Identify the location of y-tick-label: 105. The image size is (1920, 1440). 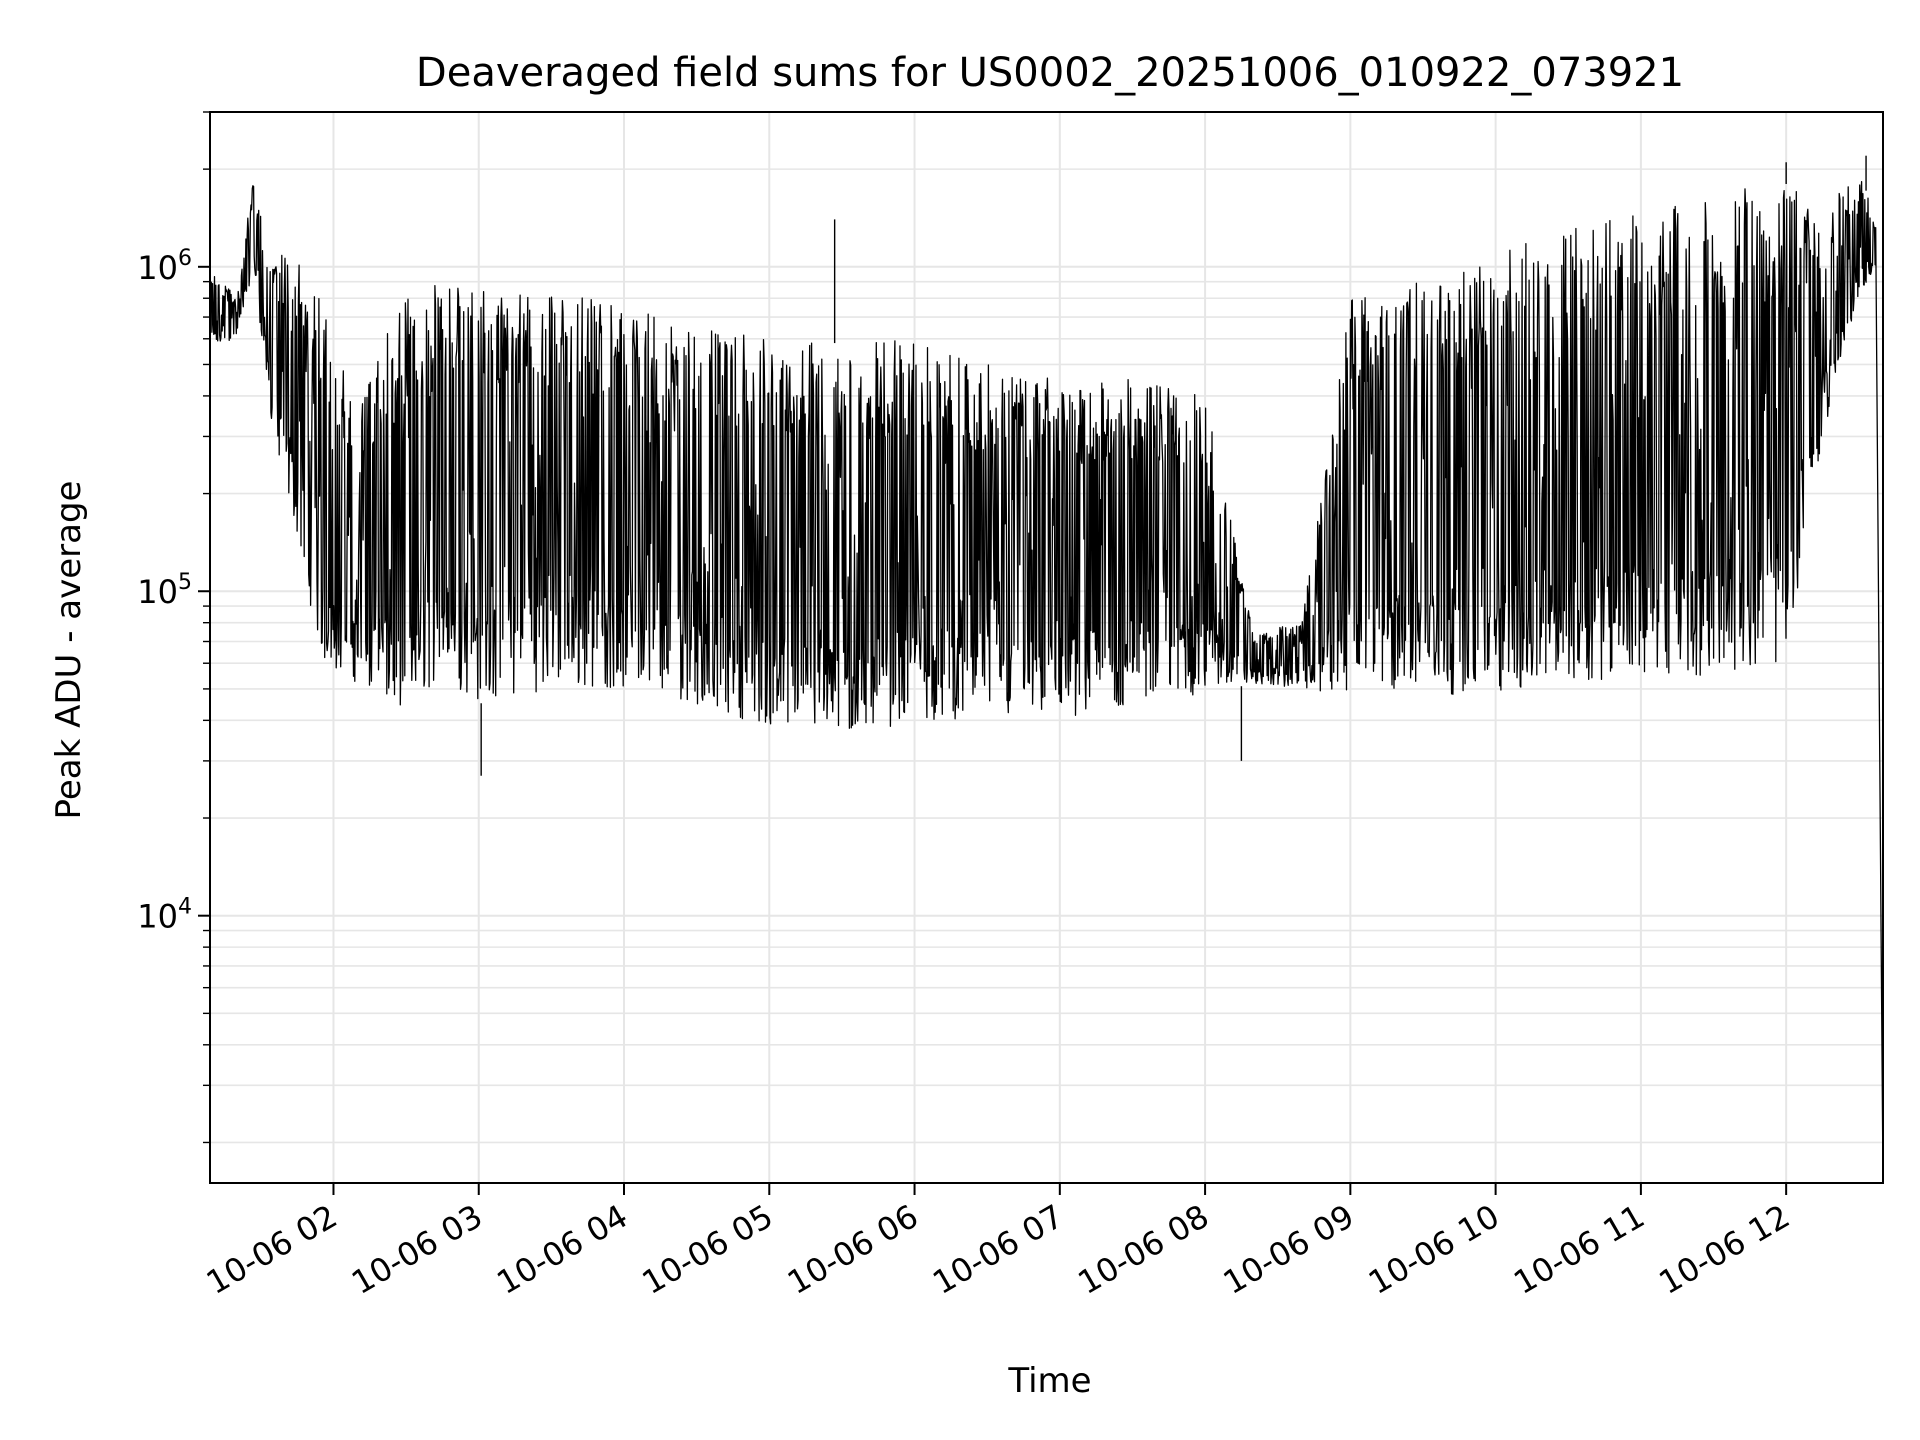
(164, 590).